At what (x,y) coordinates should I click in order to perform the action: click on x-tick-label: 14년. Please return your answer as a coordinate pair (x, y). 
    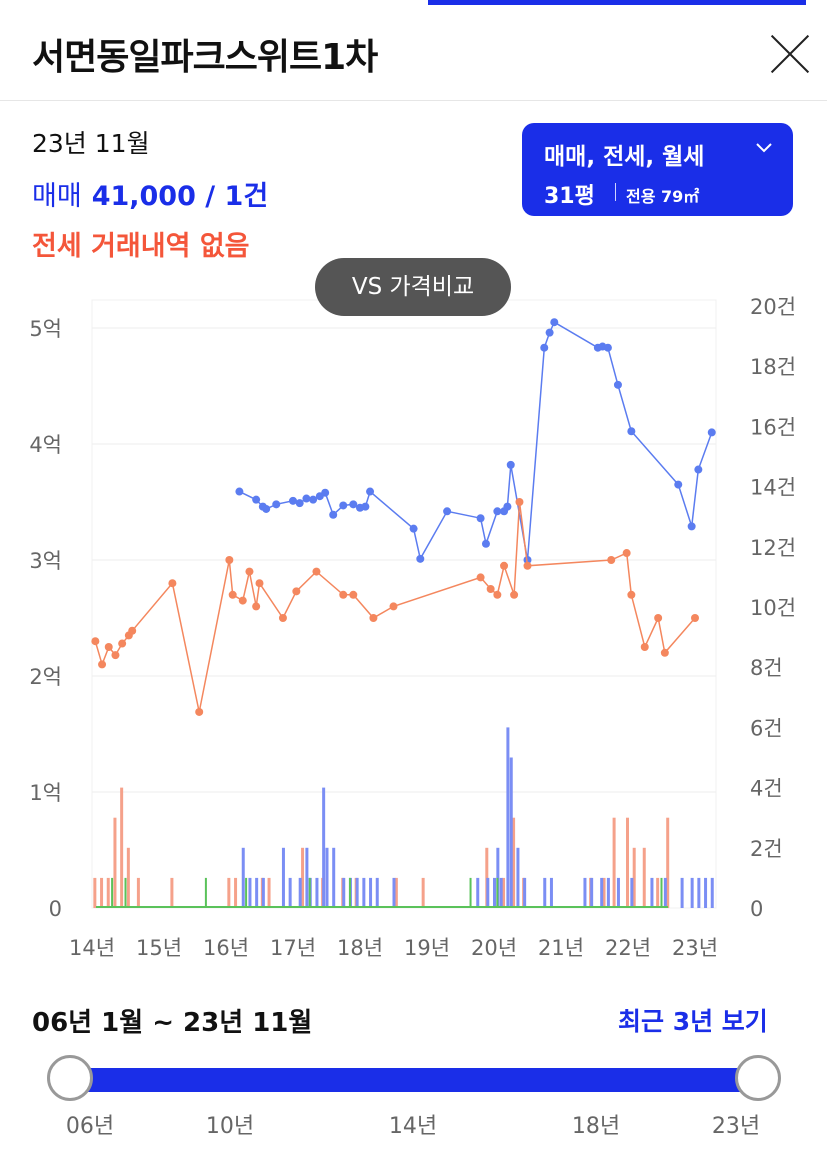
    Looking at the image, I should click on (92, 948).